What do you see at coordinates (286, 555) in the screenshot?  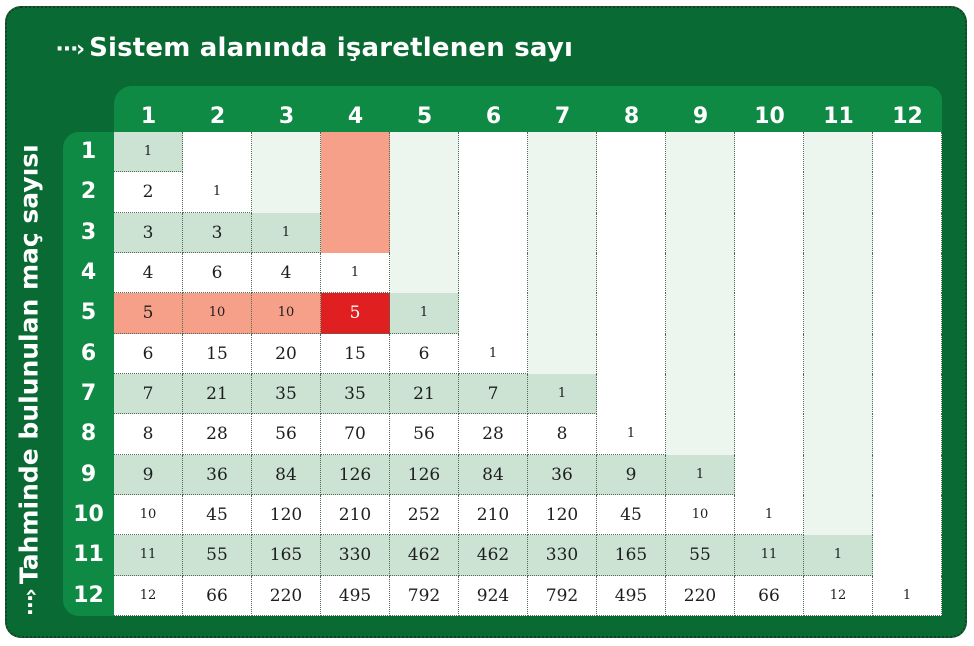 I see `table-cell: 165` at bounding box center [286, 555].